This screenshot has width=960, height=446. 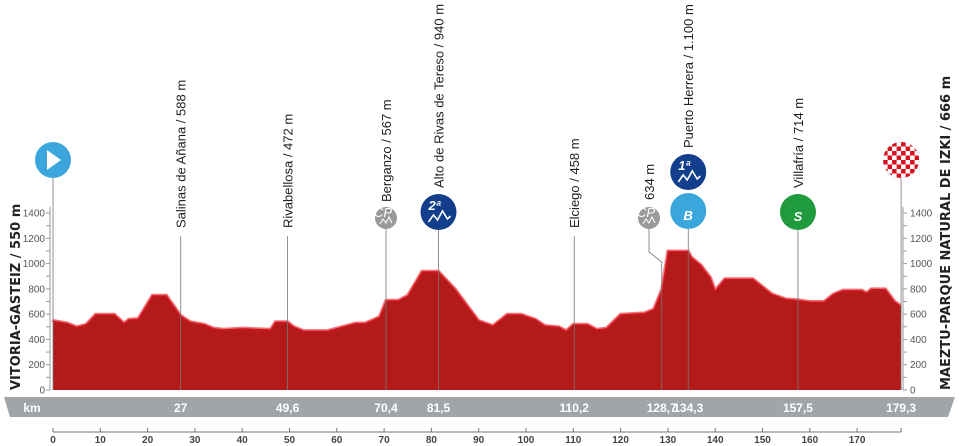 What do you see at coordinates (288, 408) in the screenshot?
I see `km-bar-value: 49,6` at bounding box center [288, 408].